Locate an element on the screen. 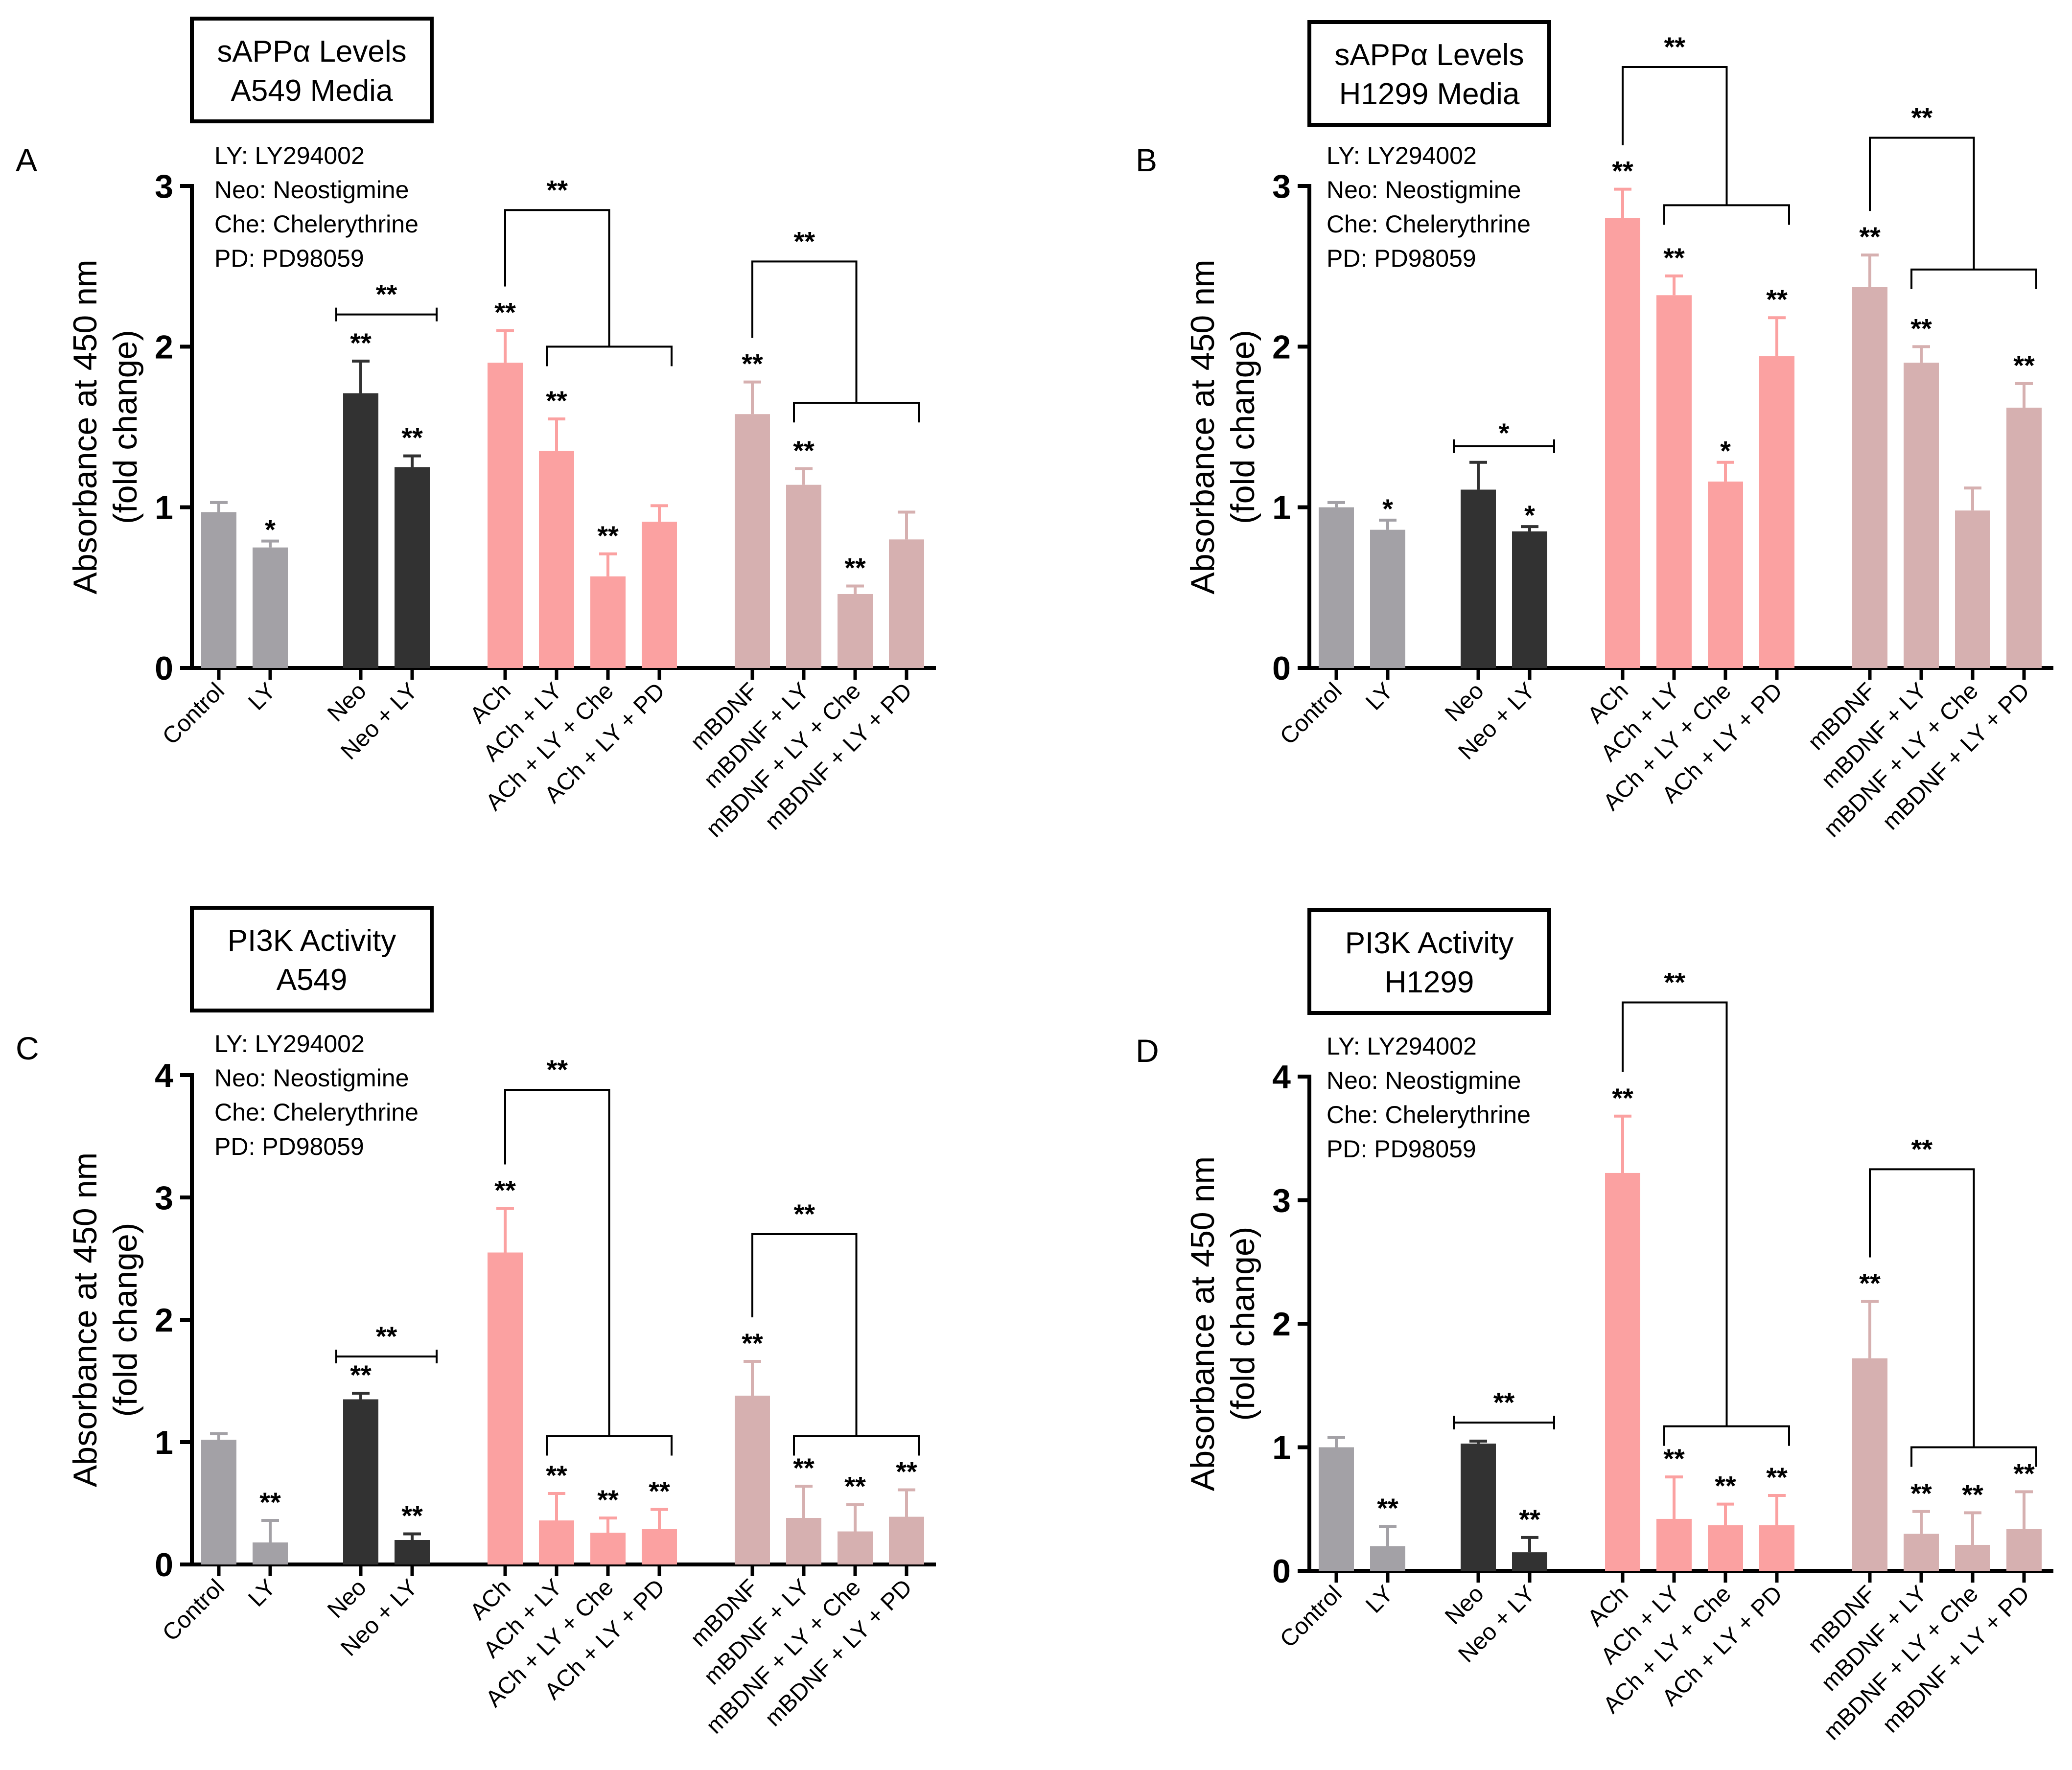  x-tick-label: LY is located at coordinates (261, 1592).